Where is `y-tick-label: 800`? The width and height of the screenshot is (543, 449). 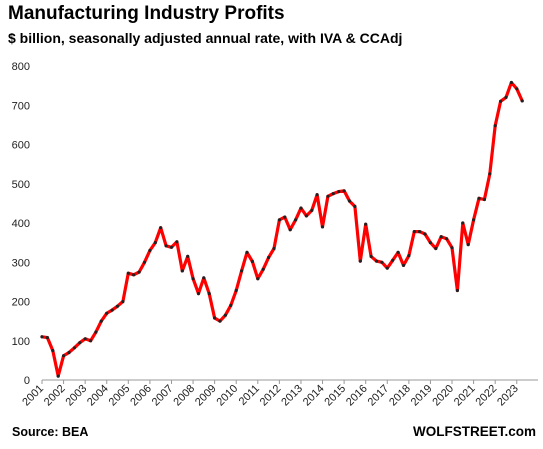
y-tick-label: 800 is located at coordinates (21, 67).